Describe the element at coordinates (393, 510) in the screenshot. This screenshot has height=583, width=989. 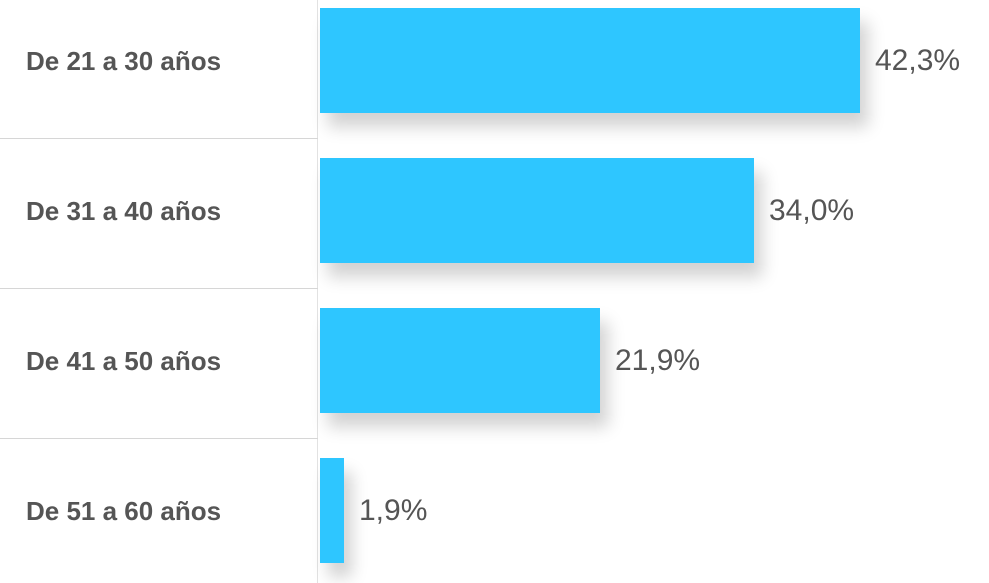
I see `value-label: 1,9%` at that location.